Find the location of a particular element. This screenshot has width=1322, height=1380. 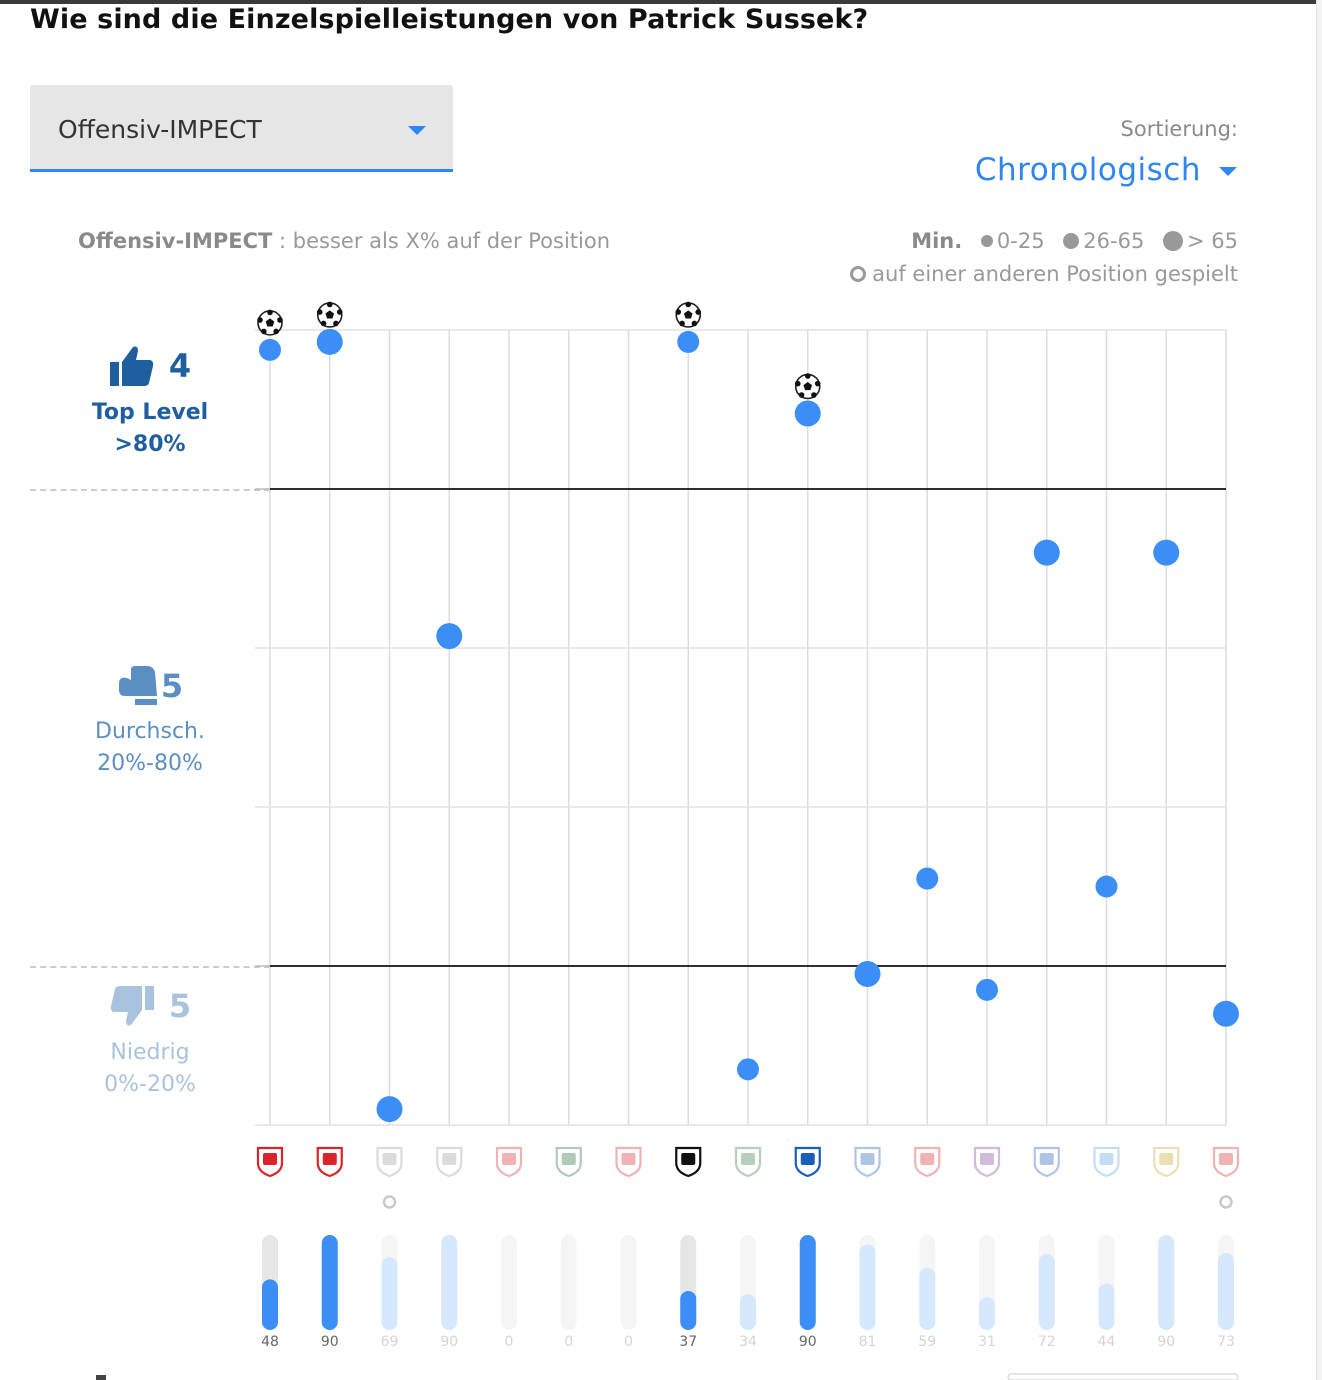

legend-min-label: Min. is located at coordinates (937, 241).